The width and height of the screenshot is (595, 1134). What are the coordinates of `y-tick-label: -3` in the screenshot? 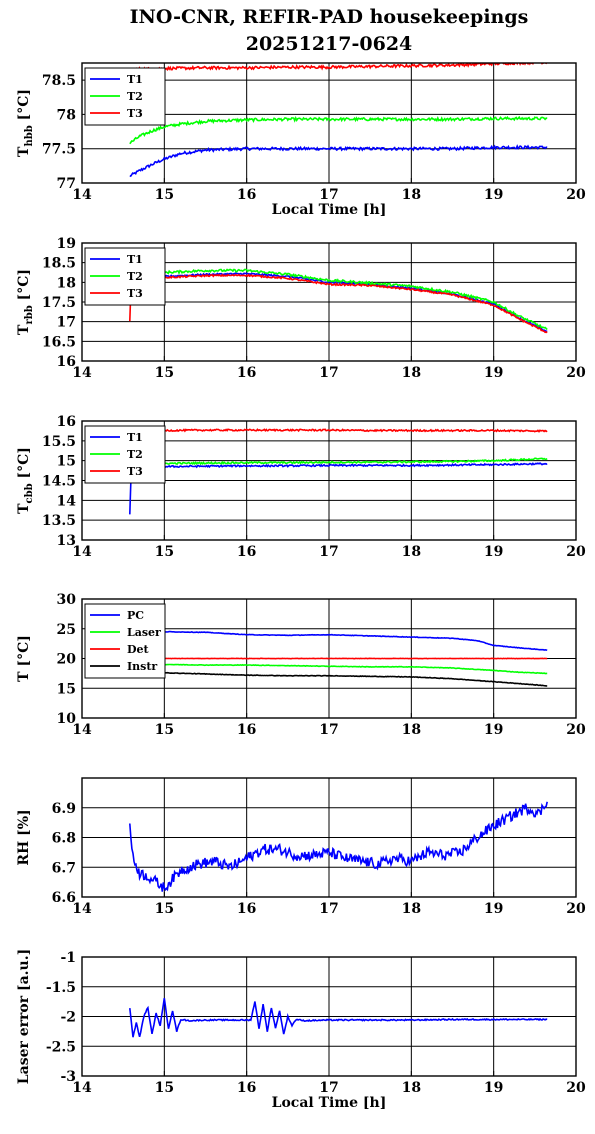 It's located at (68, 1077).